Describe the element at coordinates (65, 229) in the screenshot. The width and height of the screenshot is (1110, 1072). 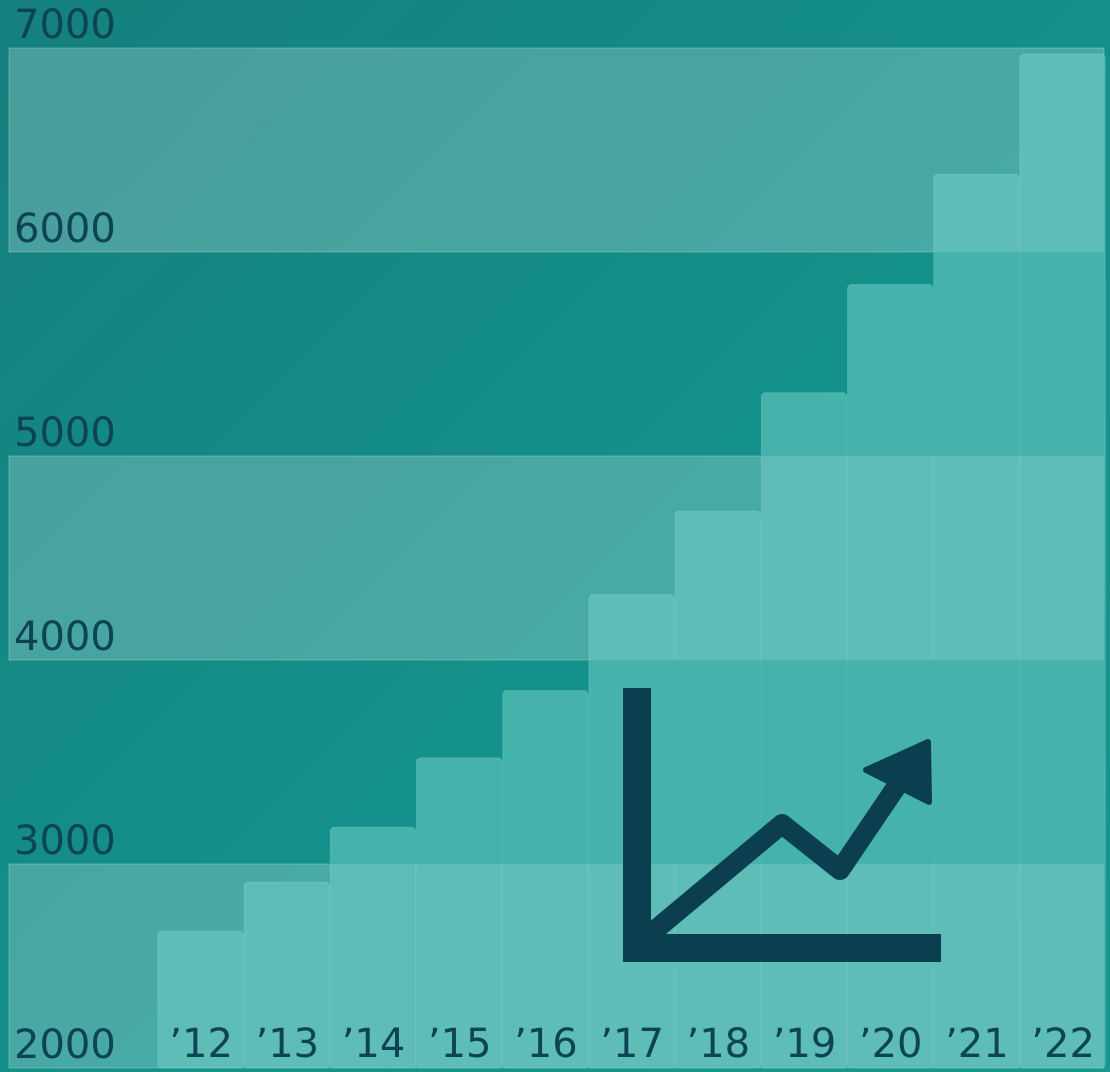
I see `y-tick-label-4: 6000` at that location.